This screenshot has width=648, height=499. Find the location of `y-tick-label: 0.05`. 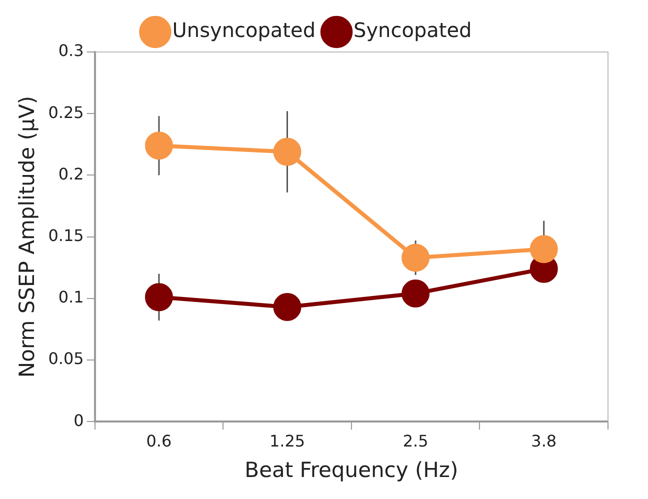

y-tick-label: 0.05 is located at coordinates (66, 358).